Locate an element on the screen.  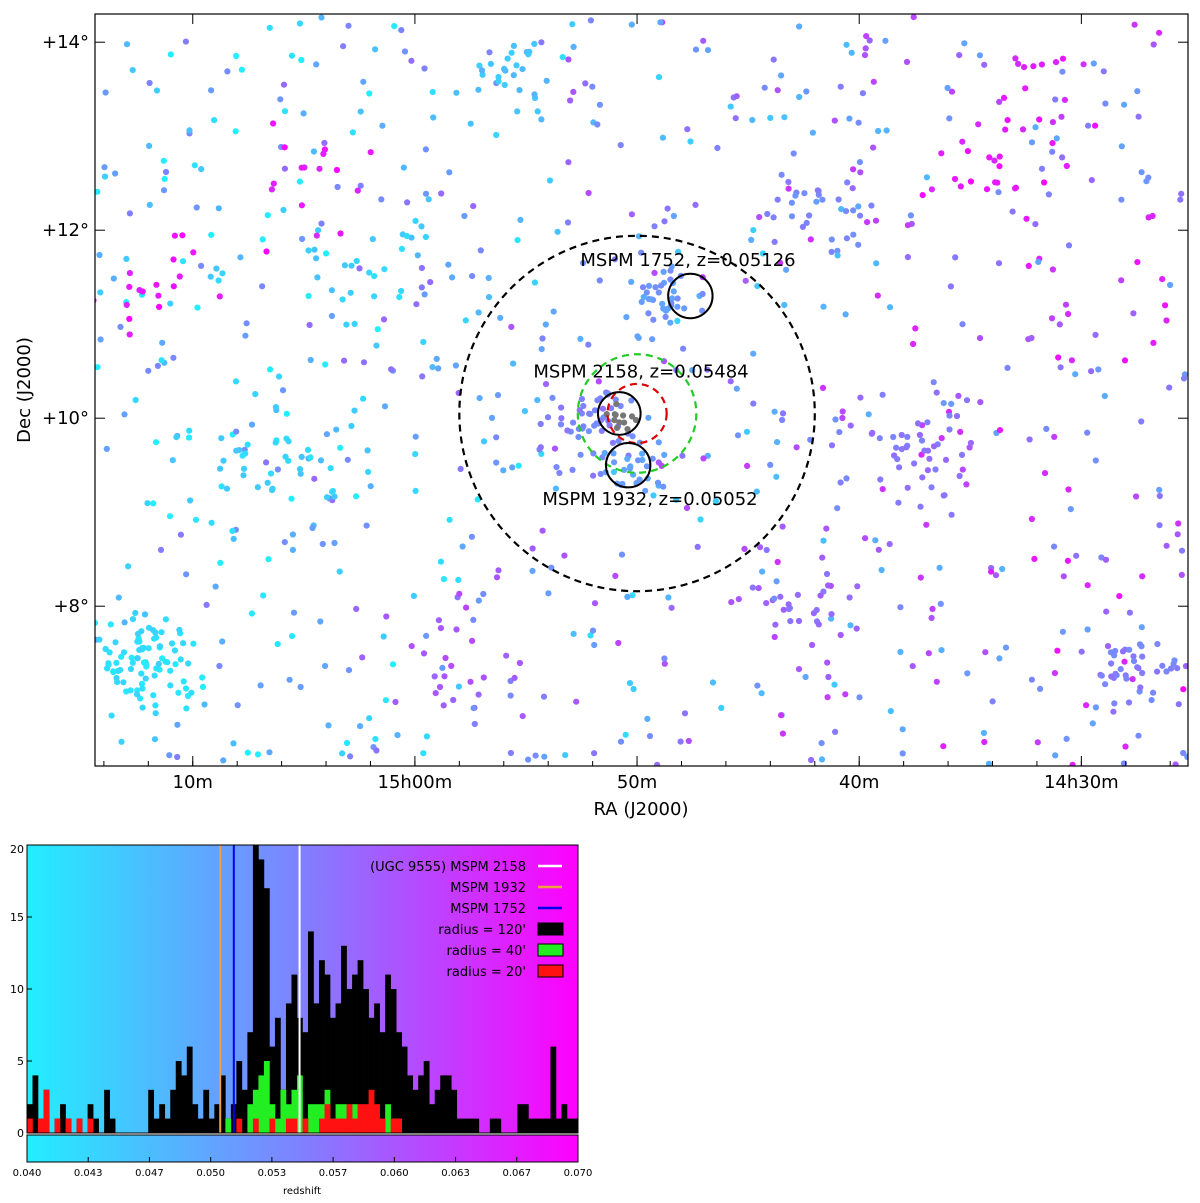
ra-tick-label: 10m is located at coordinates (193, 782).